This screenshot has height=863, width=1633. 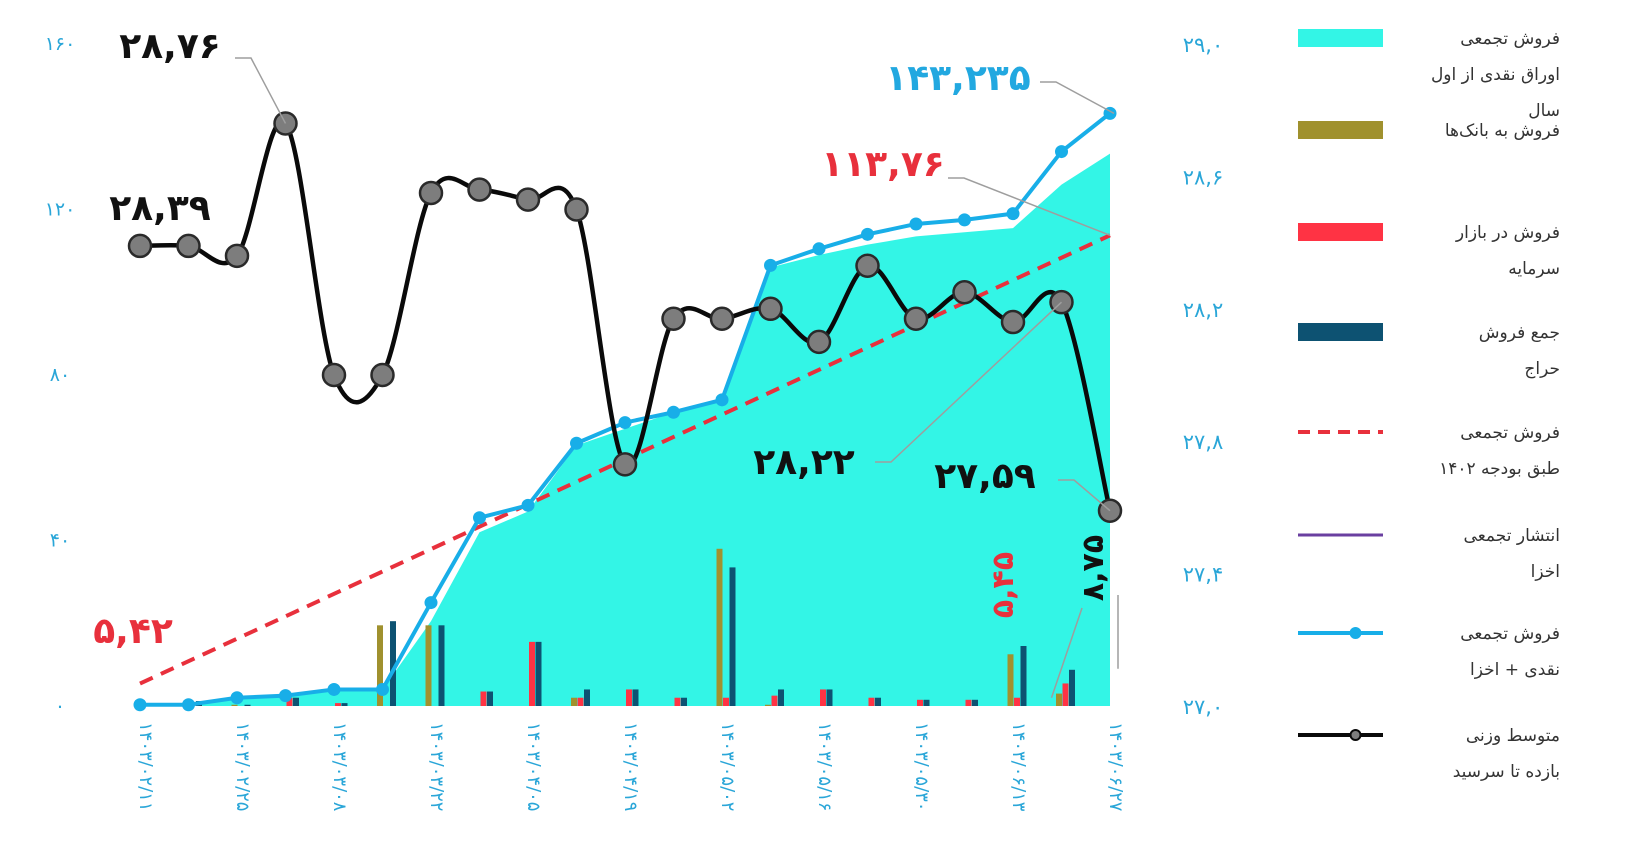 What do you see at coordinates (958, 78) in the screenshot?
I see `annotation-label: ۱۴۳,۲۳۵` at bounding box center [958, 78].